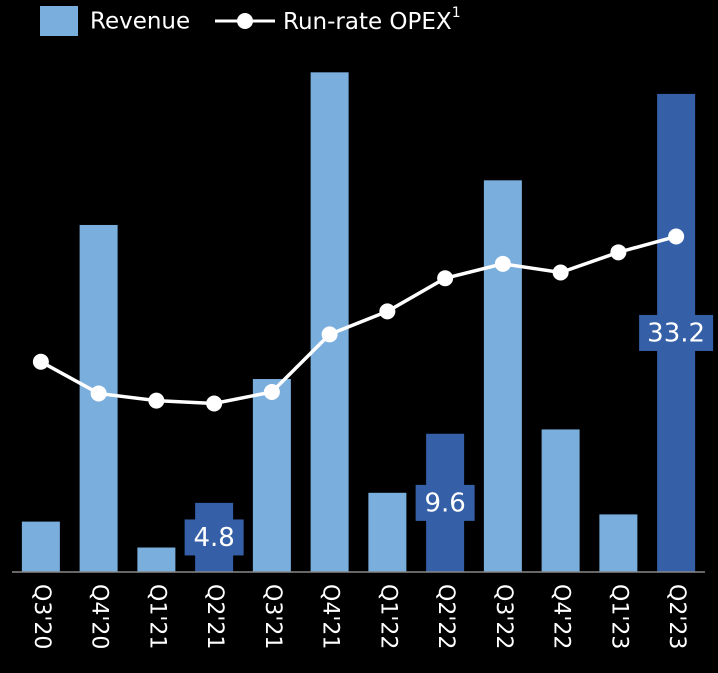 Image resolution: width=718 pixels, height=673 pixels. Describe the element at coordinates (456, 13) in the screenshot. I see `legend-superscript: 1` at that location.